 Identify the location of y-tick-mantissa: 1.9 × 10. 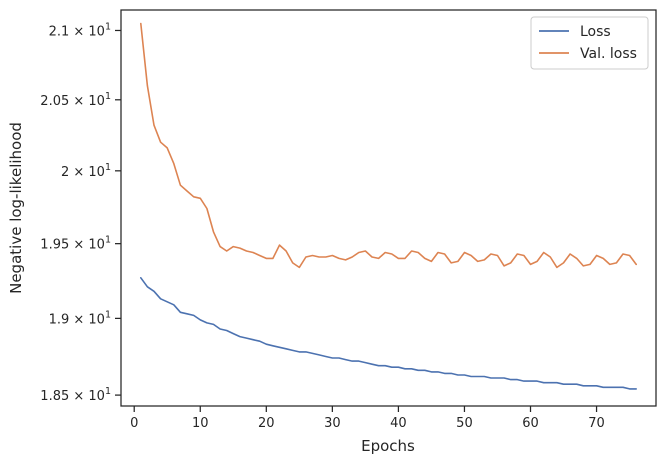
(77, 319).